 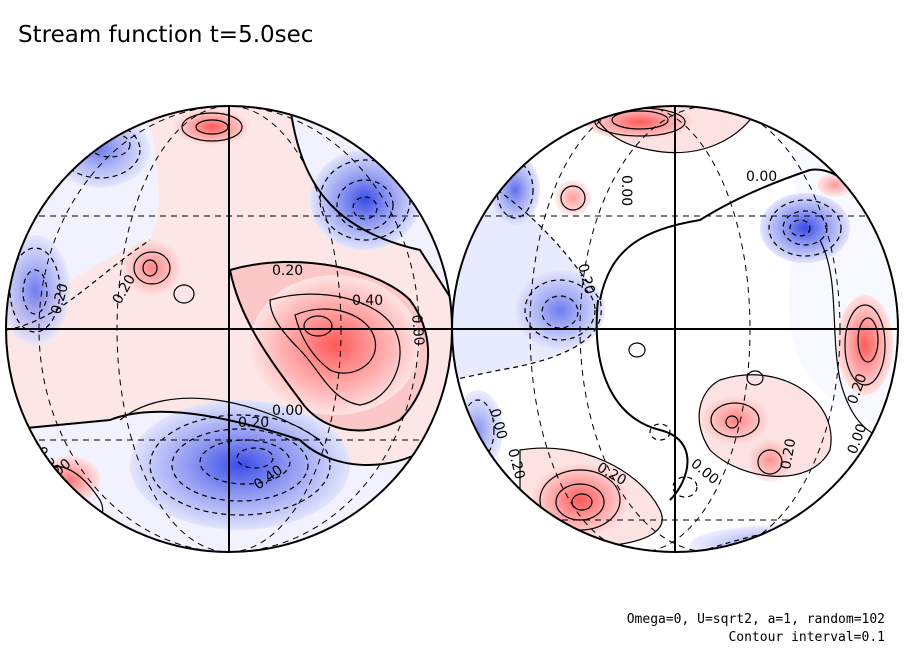 I want to click on figure-title: Stream function t=5.0sec, so click(x=166, y=35).